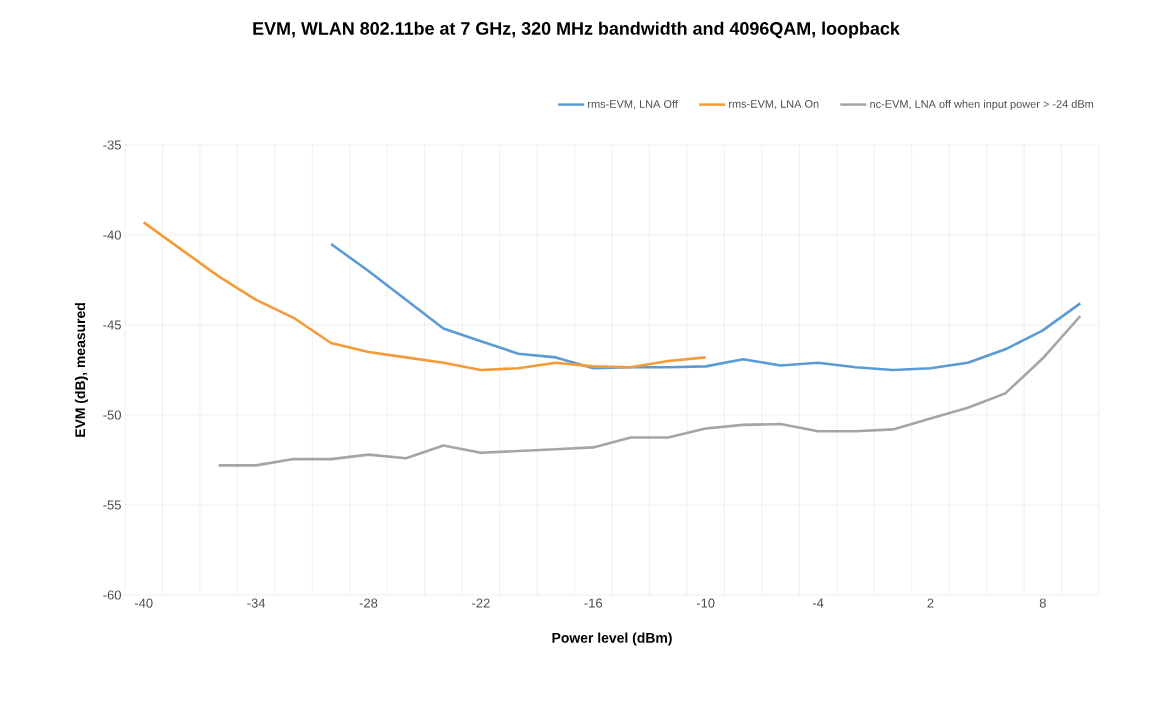 The width and height of the screenshot is (1152, 713). What do you see at coordinates (112, 235) in the screenshot?
I see `y-tick-label: -40` at bounding box center [112, 235].